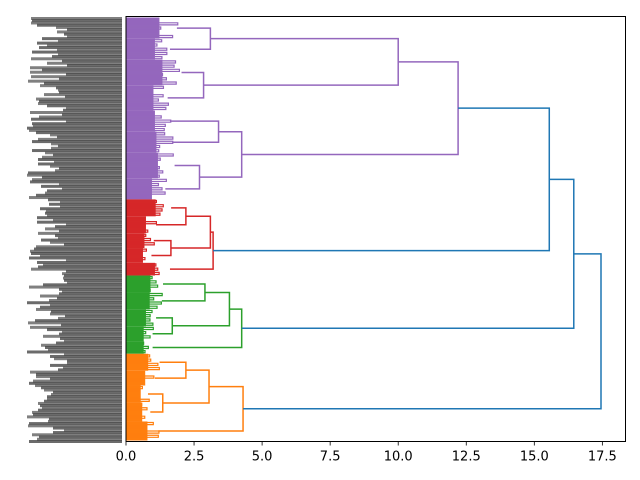 The image size is (640, 480). Describe the element at coordinates (366, 453) in the screenshot. I see `x-axis: 0.0 2.5 5.0 7.5 10.0 12.5 15.0 17.5` at that location.